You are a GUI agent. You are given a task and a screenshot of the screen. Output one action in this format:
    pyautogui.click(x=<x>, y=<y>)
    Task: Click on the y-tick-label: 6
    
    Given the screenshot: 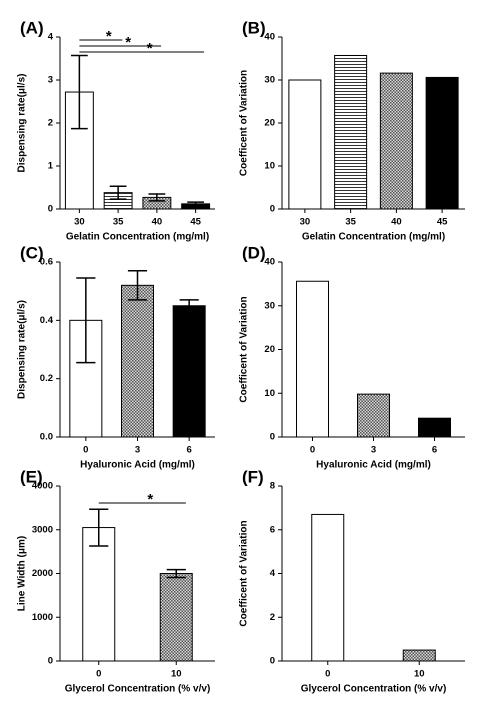 What is the action you would take?
    pyautogui.click(x=272, y=529)
    